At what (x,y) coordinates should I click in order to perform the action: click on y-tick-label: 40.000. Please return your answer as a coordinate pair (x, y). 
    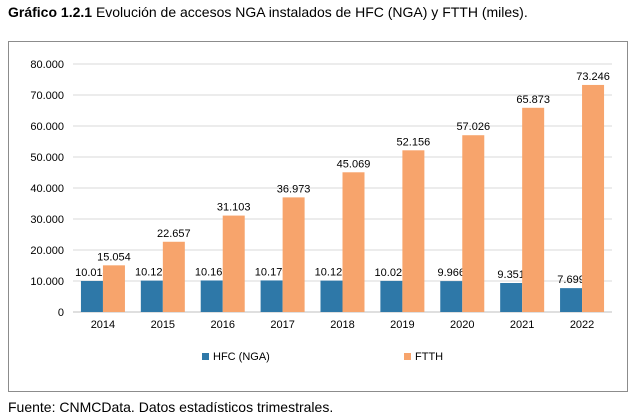
    Looking at the image, I should click on (47, 189).